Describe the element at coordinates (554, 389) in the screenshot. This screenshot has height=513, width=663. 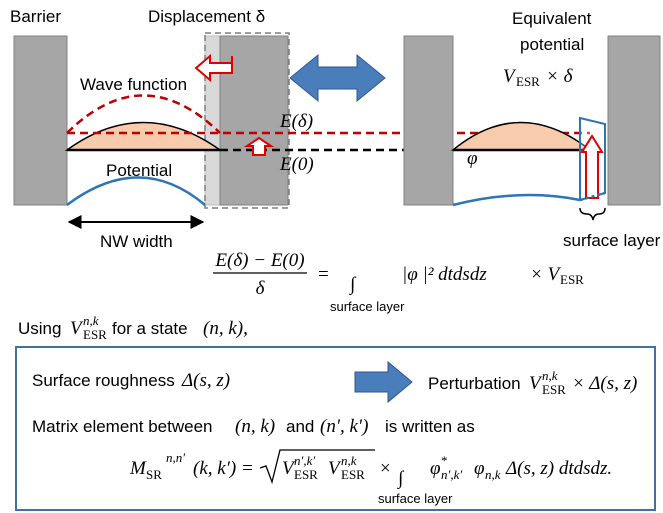
I see `box-text: ESR` at that location.